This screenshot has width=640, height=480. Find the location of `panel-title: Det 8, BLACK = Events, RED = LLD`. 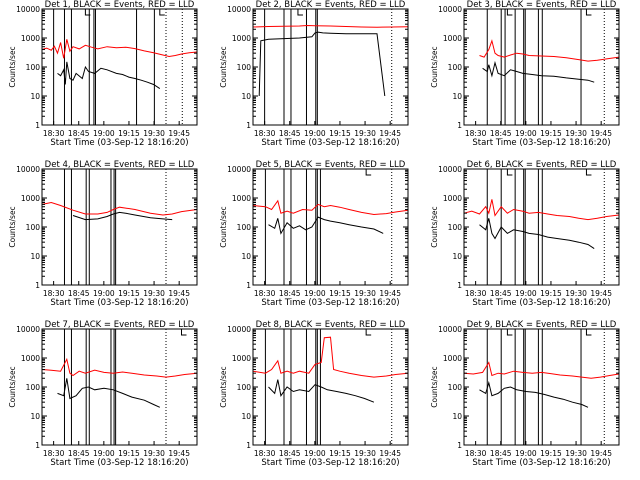

panel-title: Det 8, BLACK = Events, RED = LLD is located at coordinates (331, 325).